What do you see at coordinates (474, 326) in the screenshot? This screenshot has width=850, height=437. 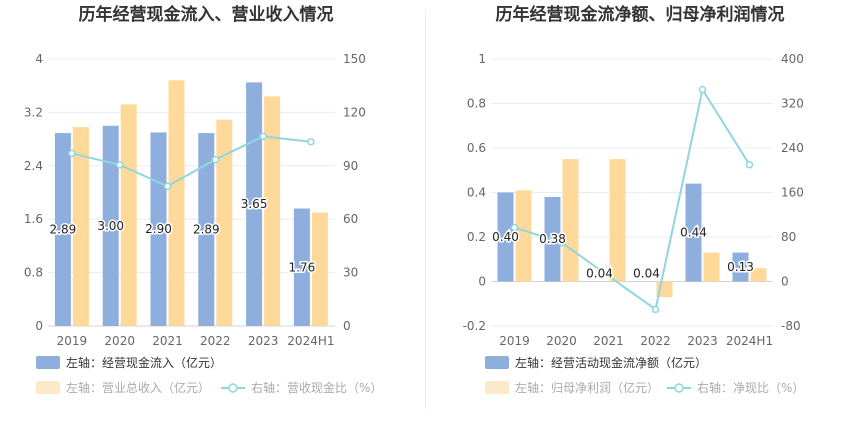 I see `left-axis-tick-label: -0.2` at bounding box center [474, 326].